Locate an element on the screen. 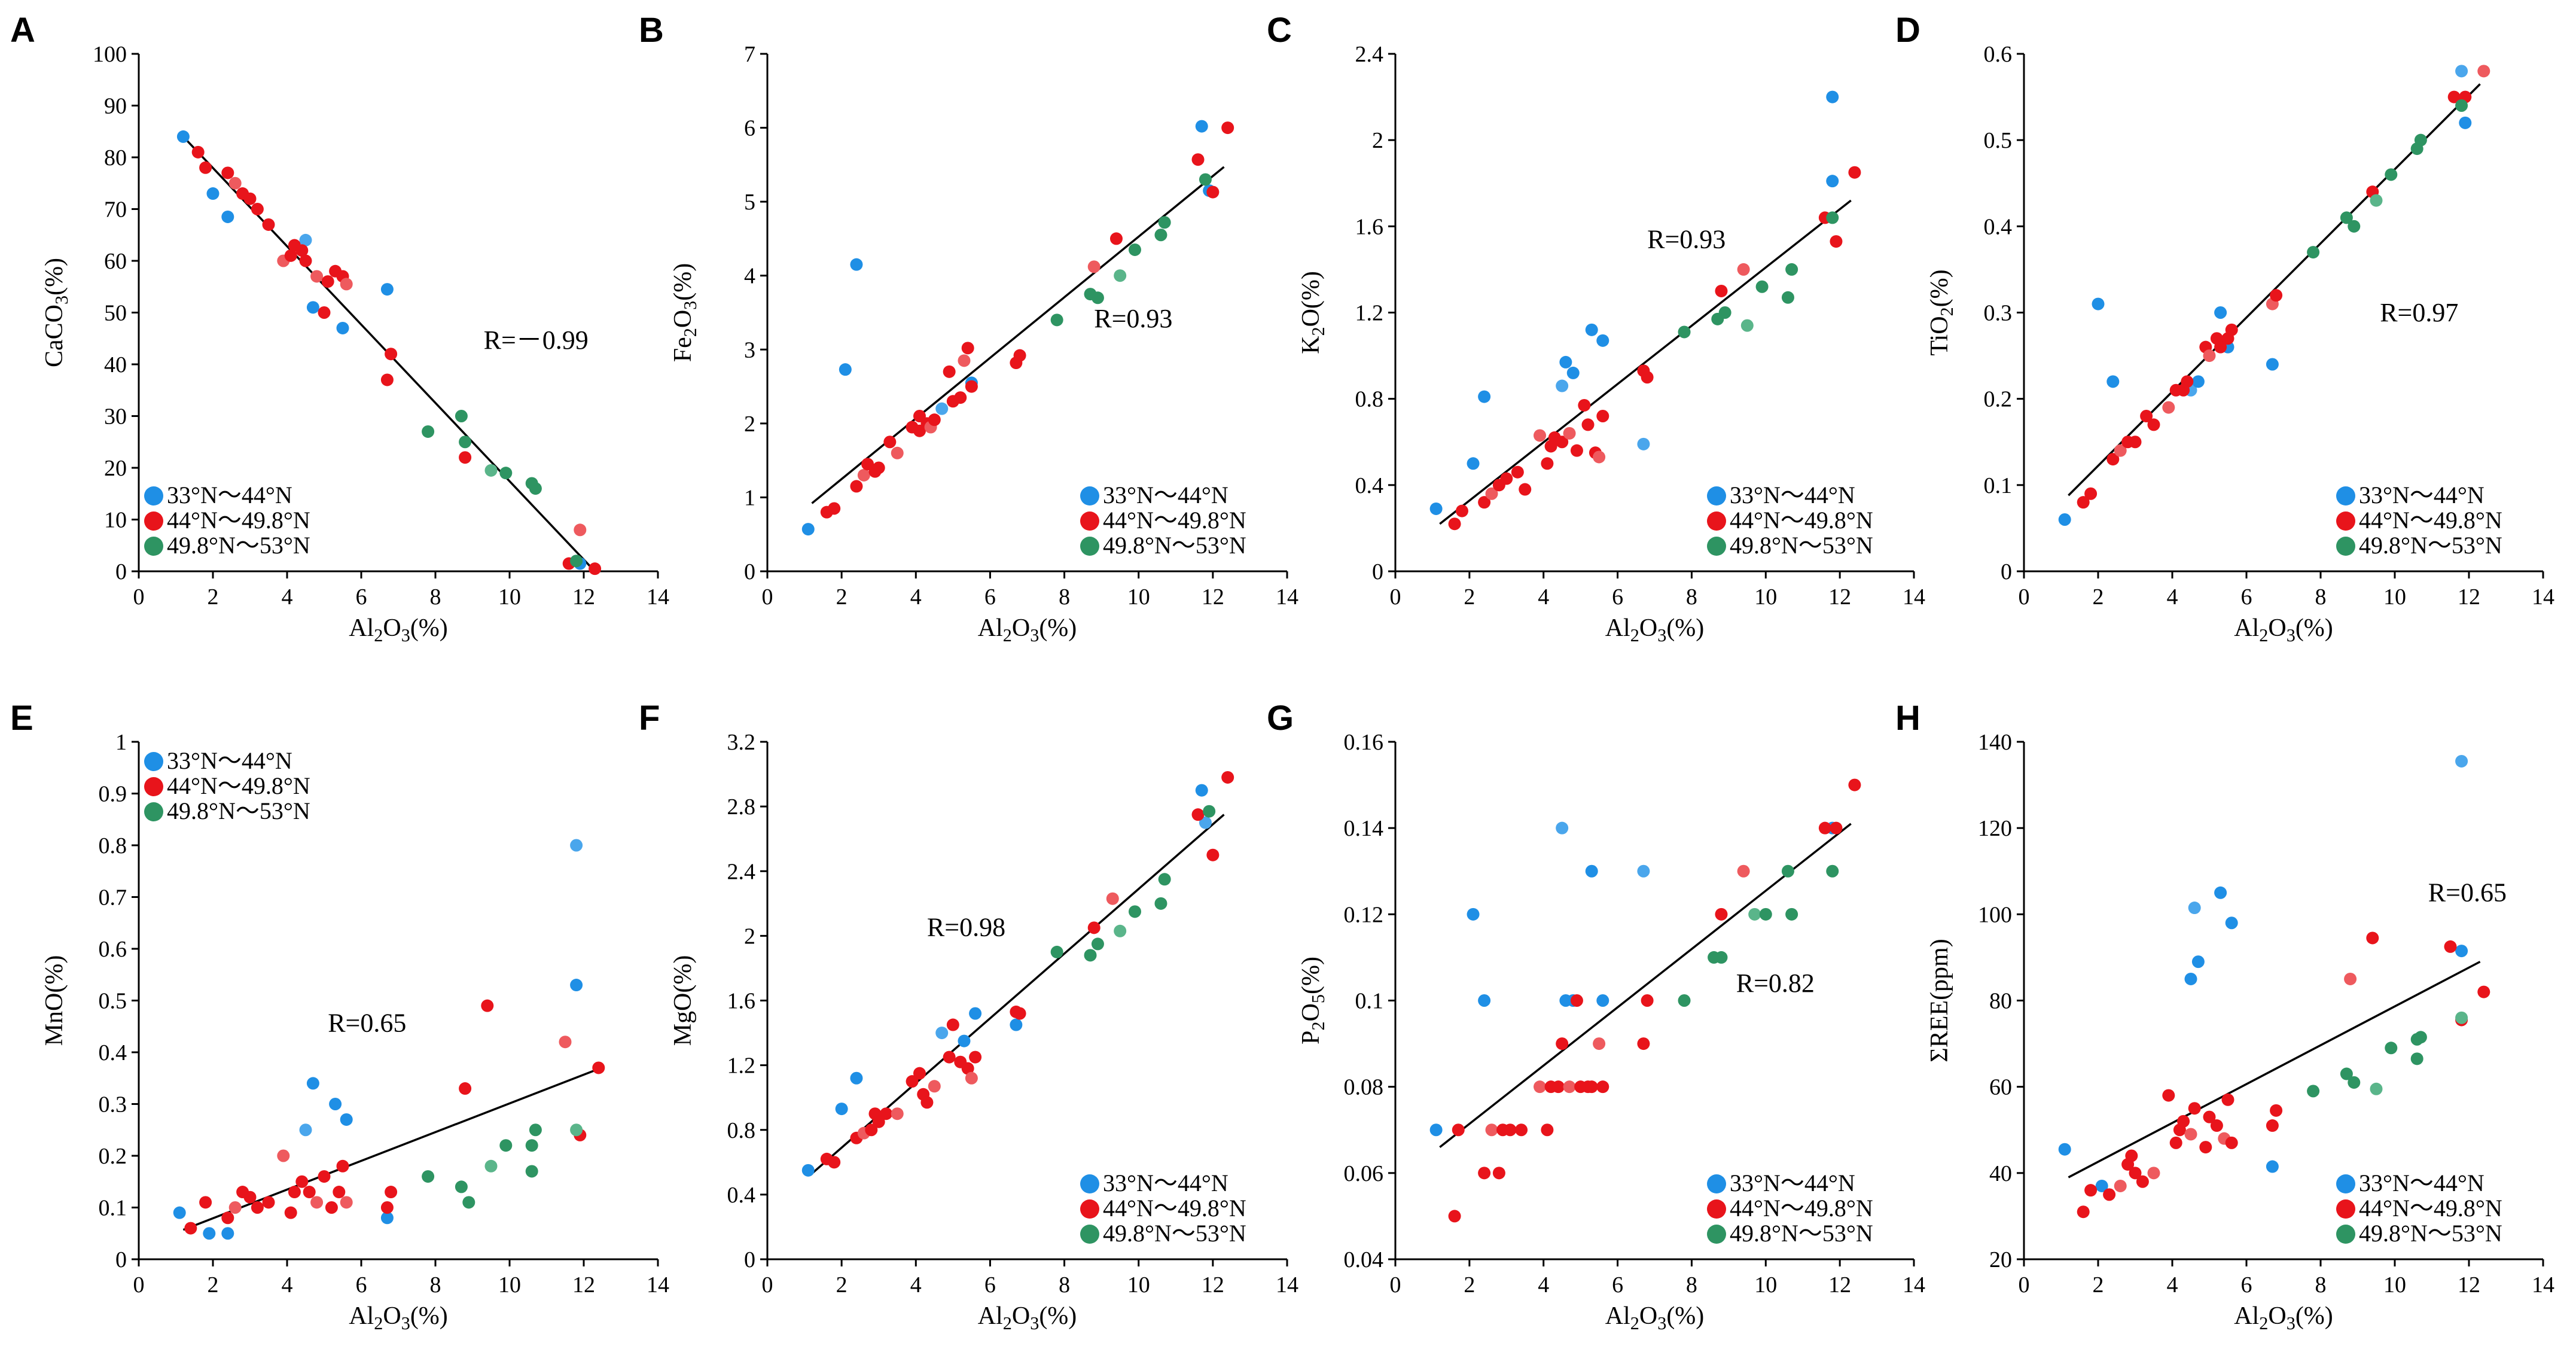 This screenshot has width=2576, height=1349. y-tick-label: 0.8 is located at coordinates (1369, 400).